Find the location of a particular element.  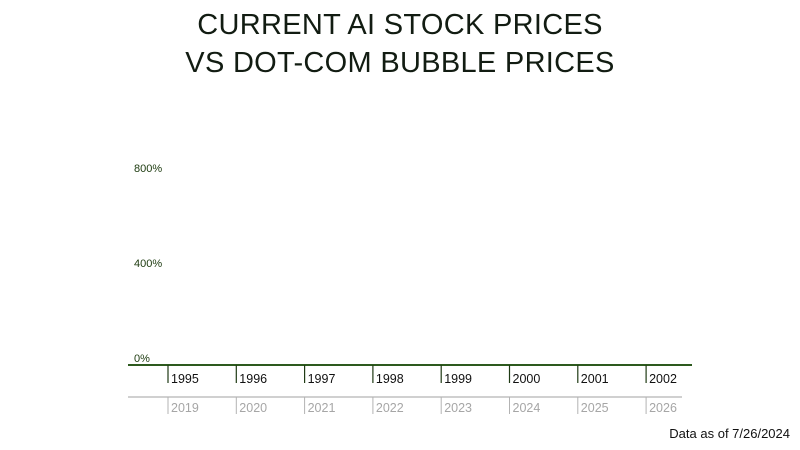

x-tick-label-2002: 2002 is located at coordinates (663, 379).